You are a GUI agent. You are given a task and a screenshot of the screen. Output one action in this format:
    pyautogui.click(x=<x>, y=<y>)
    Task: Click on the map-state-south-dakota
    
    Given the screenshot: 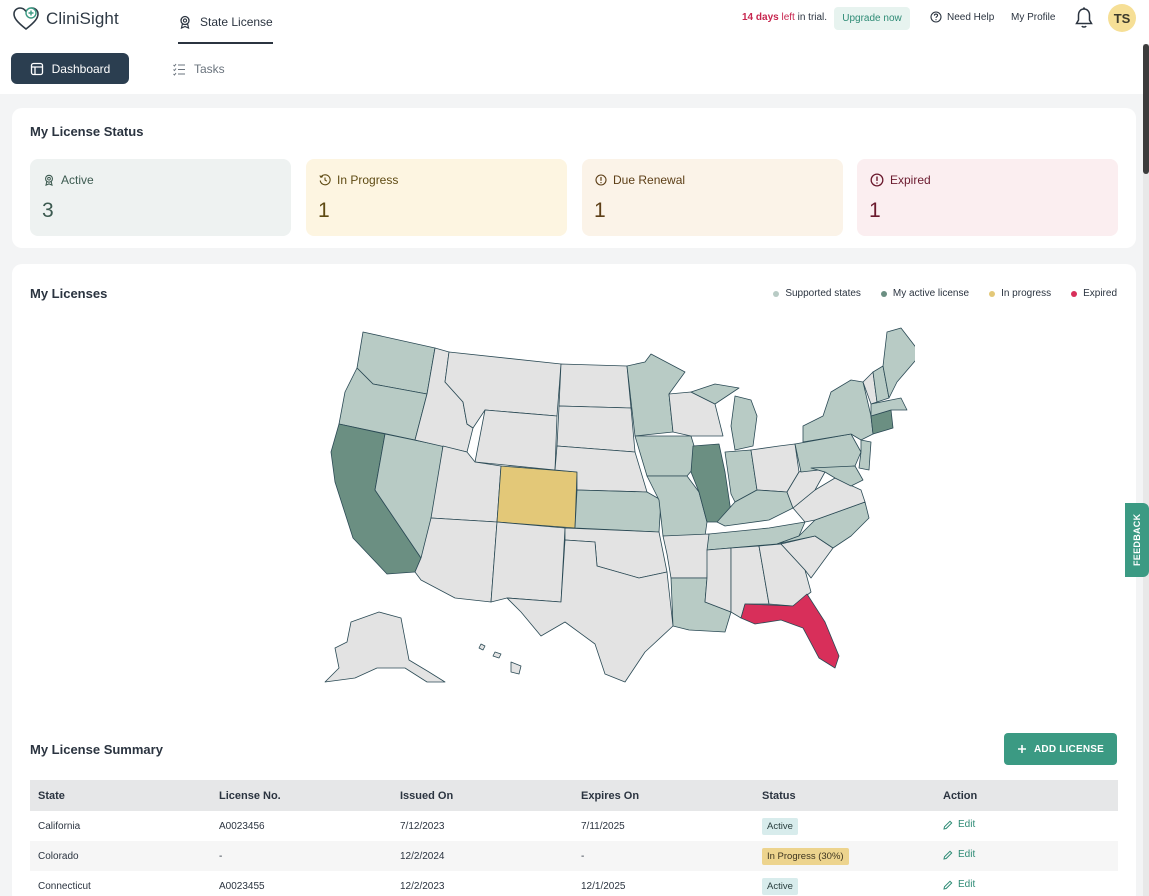 What is the action you would take?
    pyautogui.click(x=596, y=429)
    